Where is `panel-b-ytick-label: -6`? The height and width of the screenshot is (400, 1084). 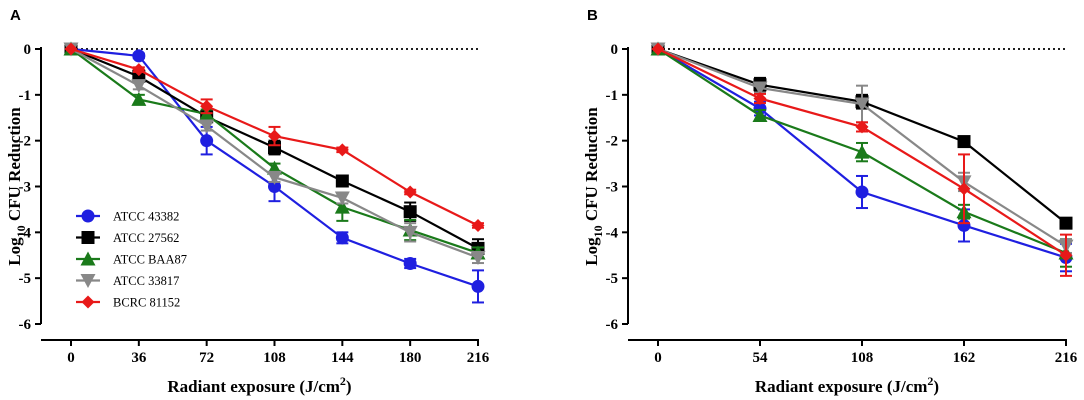 panel-b-ytick-label: -6 is located at coordinates (612, 325).